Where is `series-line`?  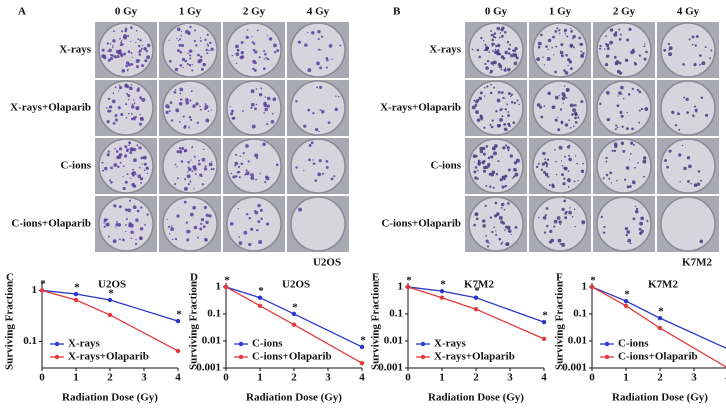
series-line is located at coordinates (658, 317).